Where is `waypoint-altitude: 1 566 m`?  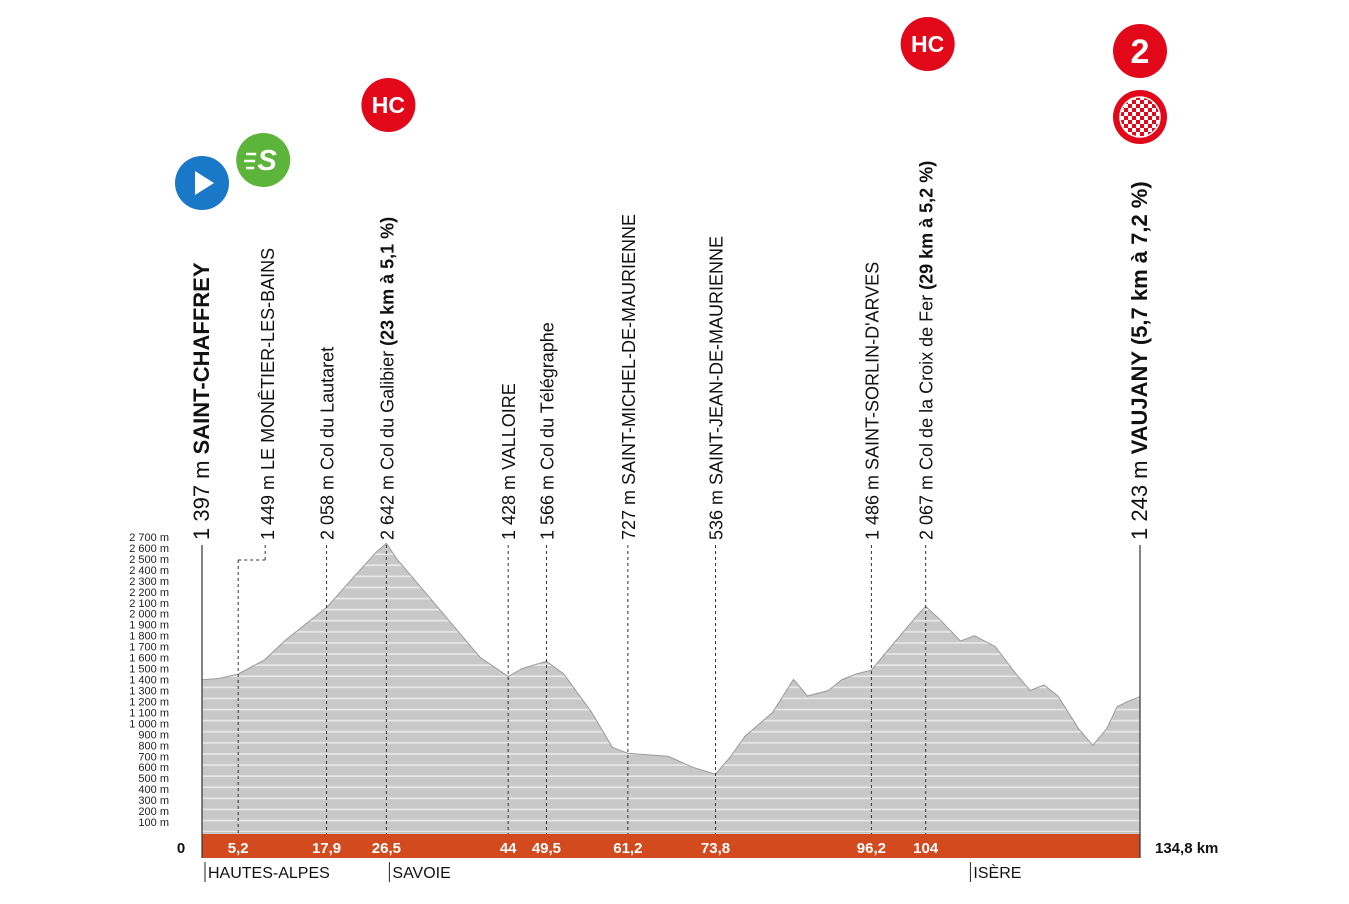 waypoint-altitude: 1 566 m is located at coordinates (547, 505).